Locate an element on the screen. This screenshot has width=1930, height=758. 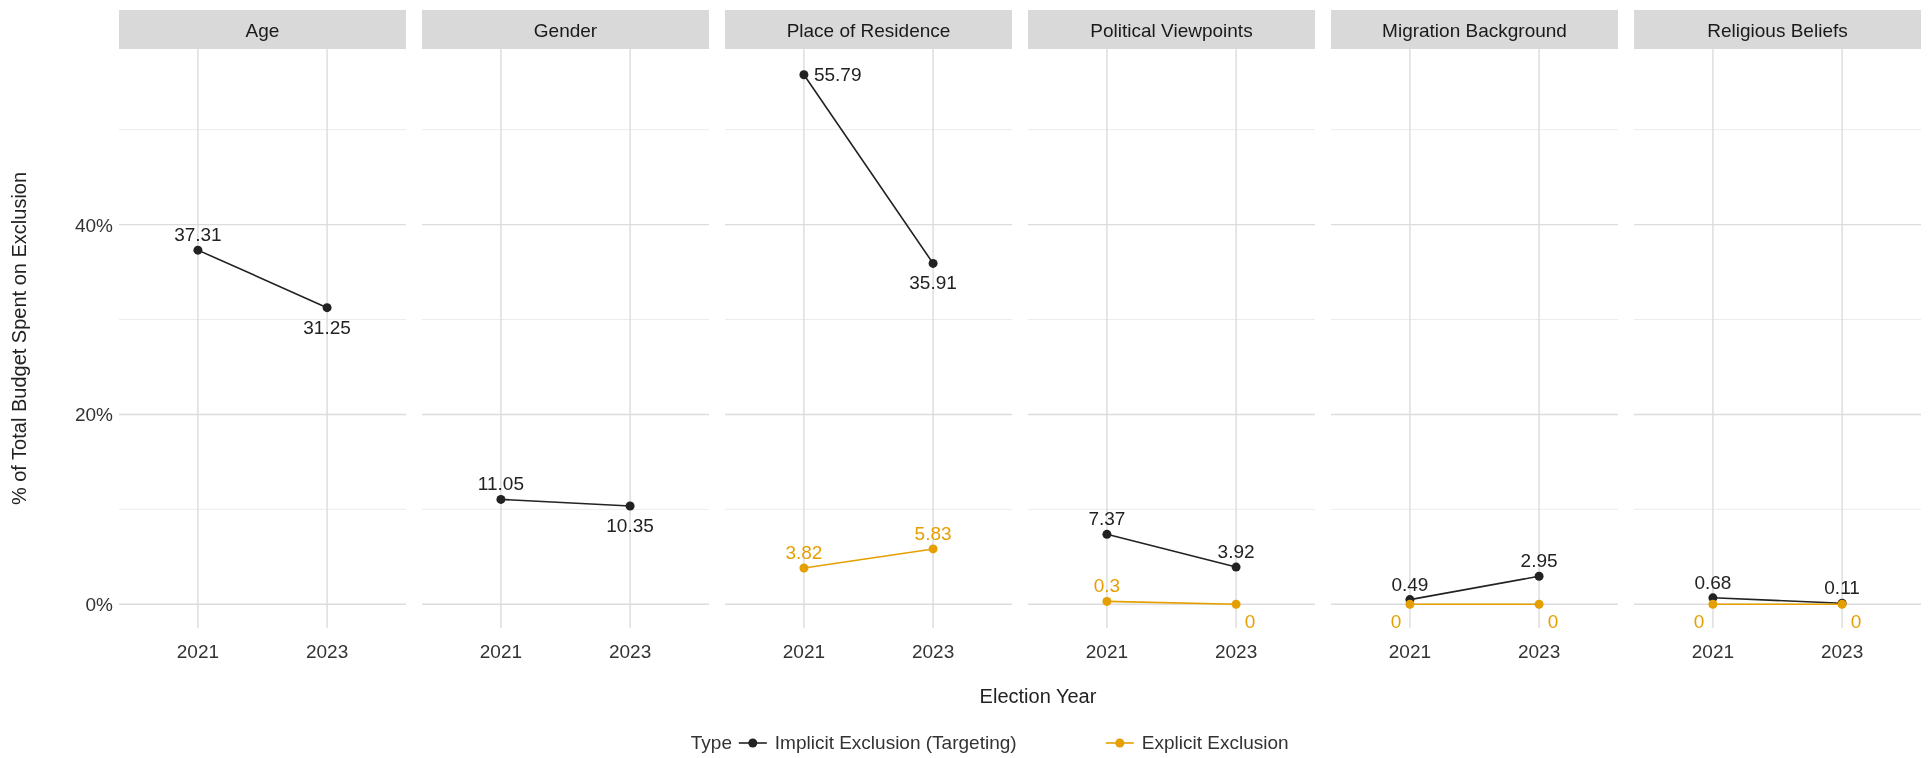
data-label: 11.05 is located at coordinates (500, 484).